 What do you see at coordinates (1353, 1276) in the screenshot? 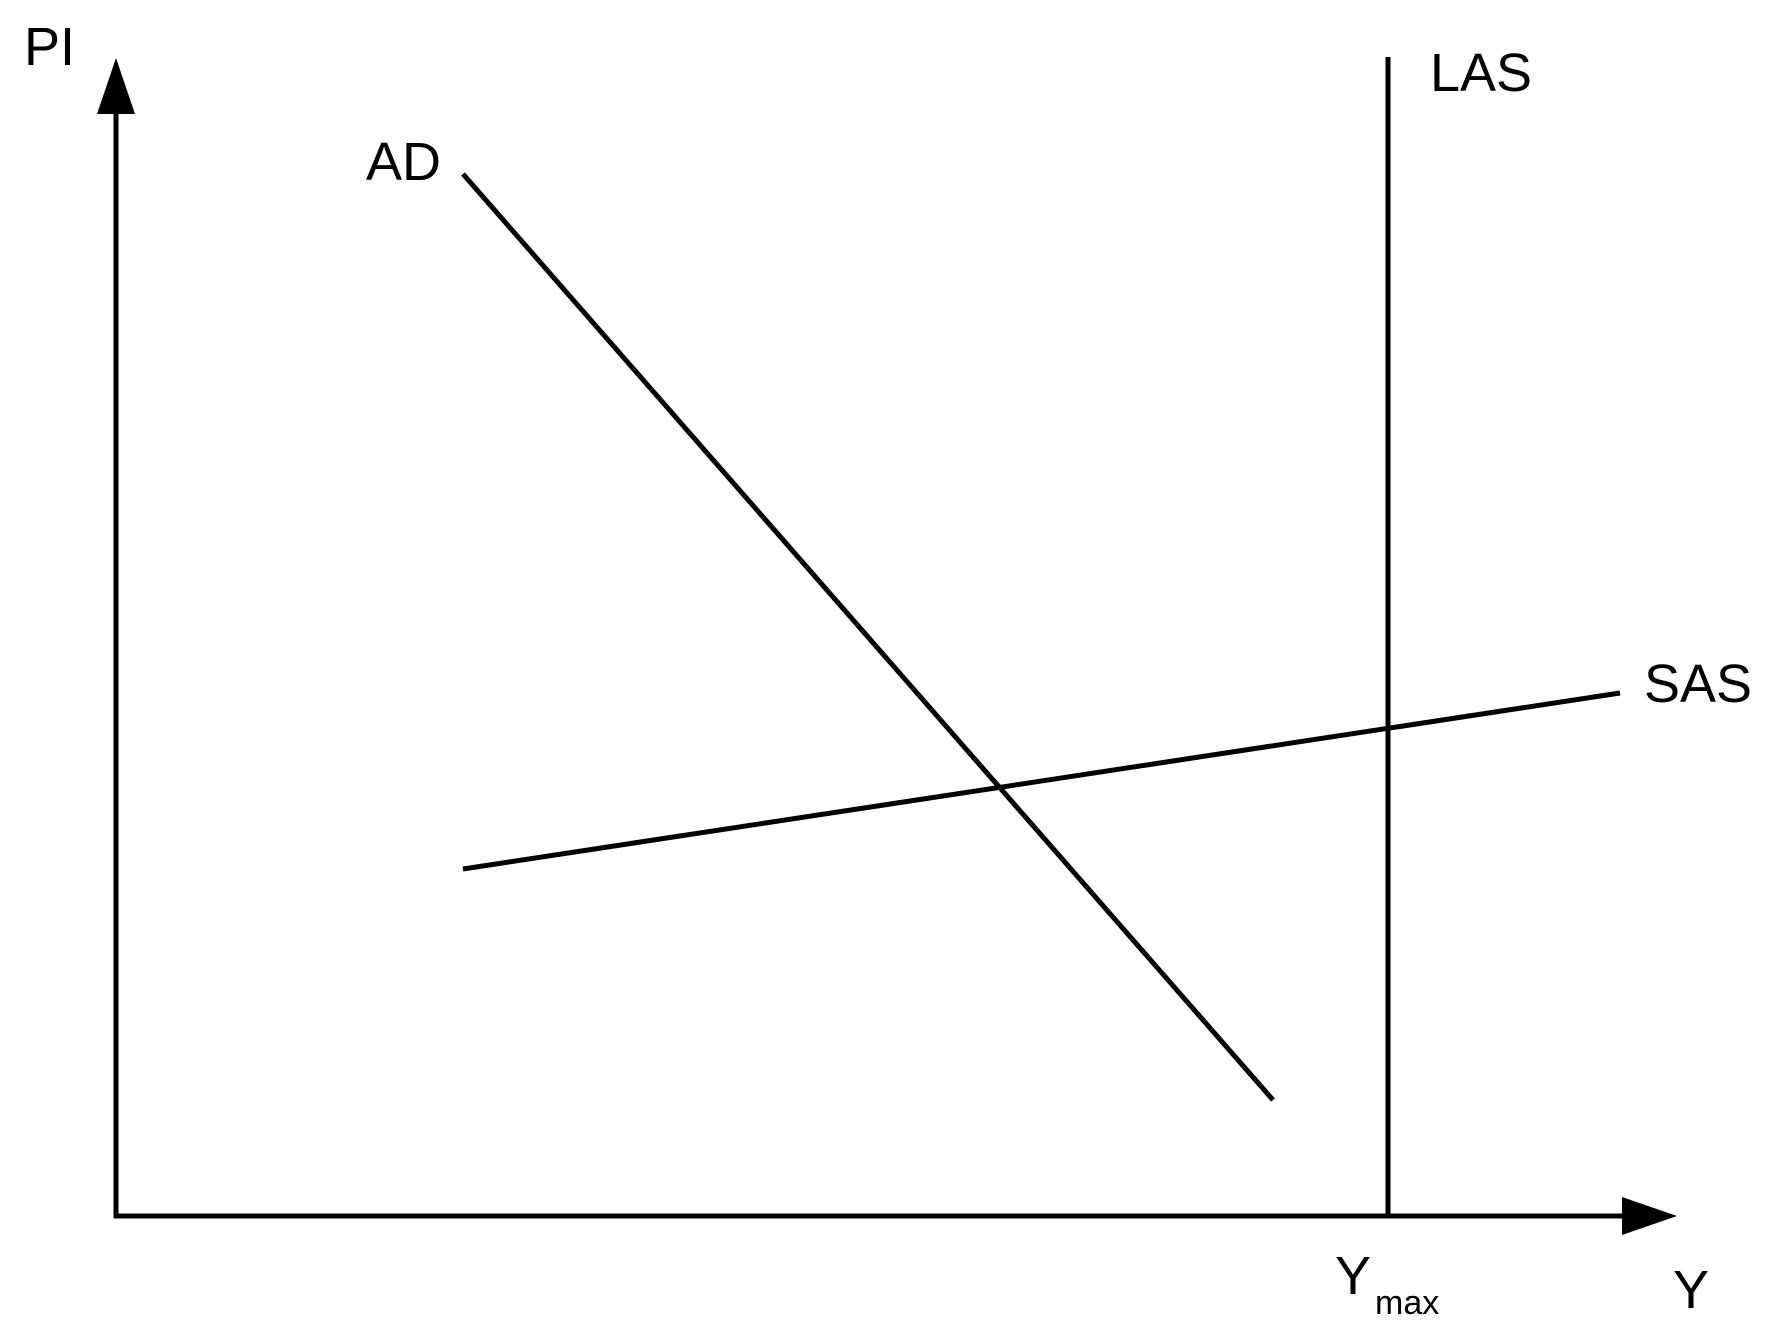
I see `ymax-label-base: Y` at bounding box center [1353, 1276].